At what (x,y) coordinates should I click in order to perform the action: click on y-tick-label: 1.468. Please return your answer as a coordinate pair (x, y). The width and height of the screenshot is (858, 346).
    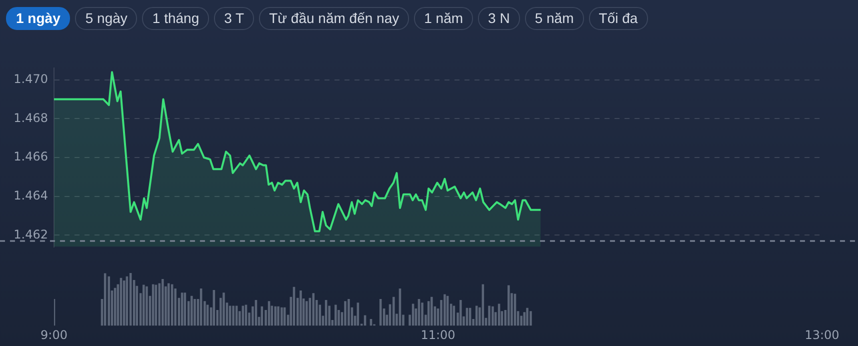
    Looking at the image, I should click on (31, 117).